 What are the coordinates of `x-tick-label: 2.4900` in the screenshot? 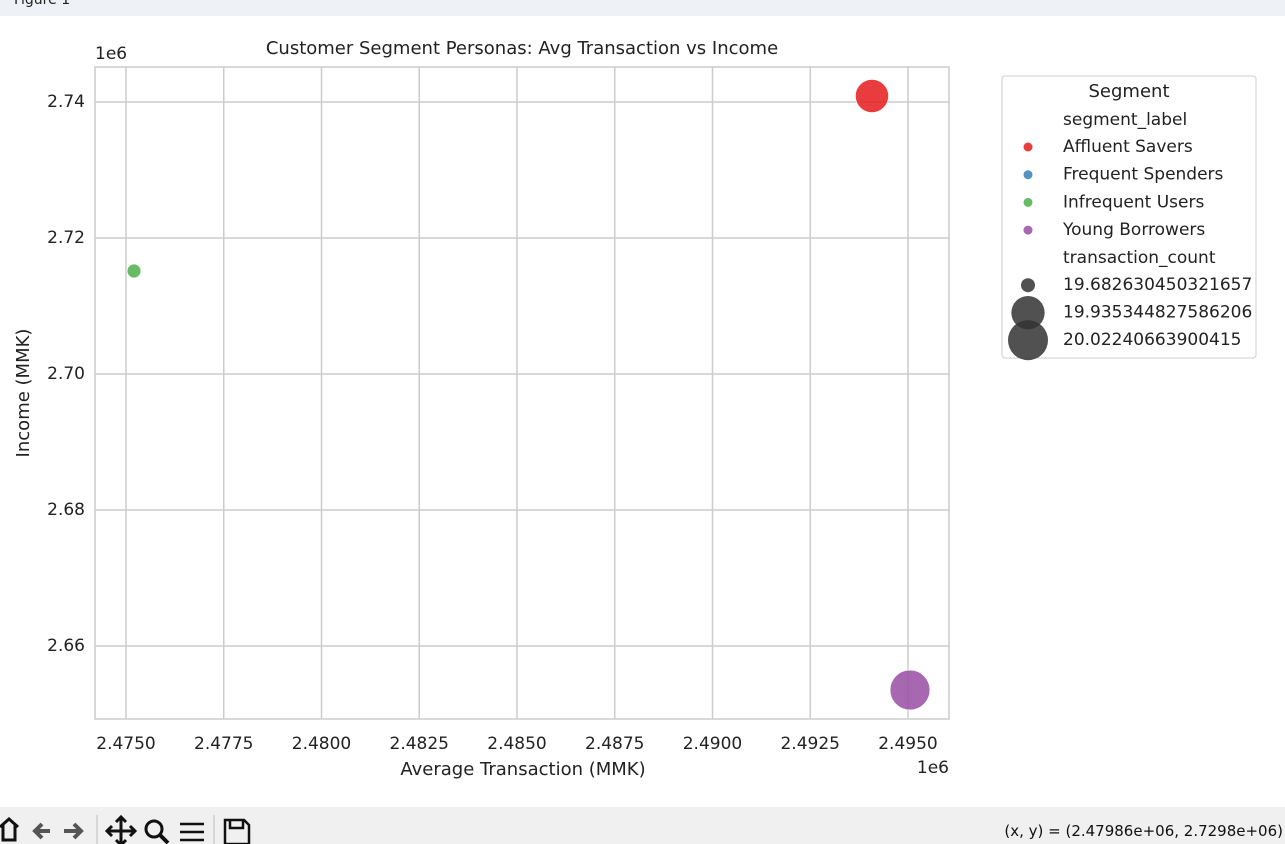 It's located at (712, 744).